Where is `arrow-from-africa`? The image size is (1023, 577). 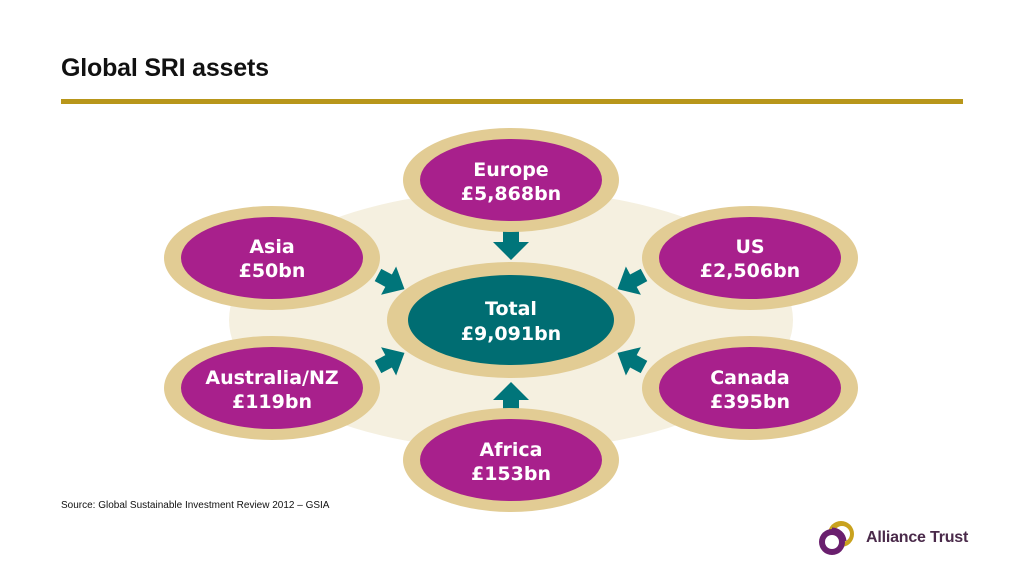 arrow-from-africa is located at coordinates (511, 397).